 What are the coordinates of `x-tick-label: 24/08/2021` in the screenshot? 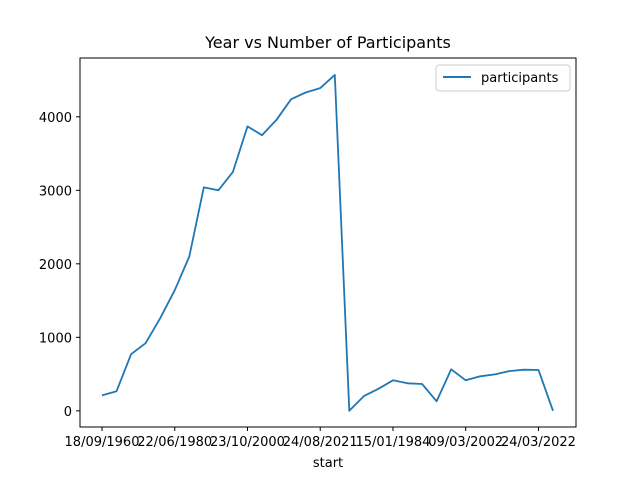 It's located at (320, 442).